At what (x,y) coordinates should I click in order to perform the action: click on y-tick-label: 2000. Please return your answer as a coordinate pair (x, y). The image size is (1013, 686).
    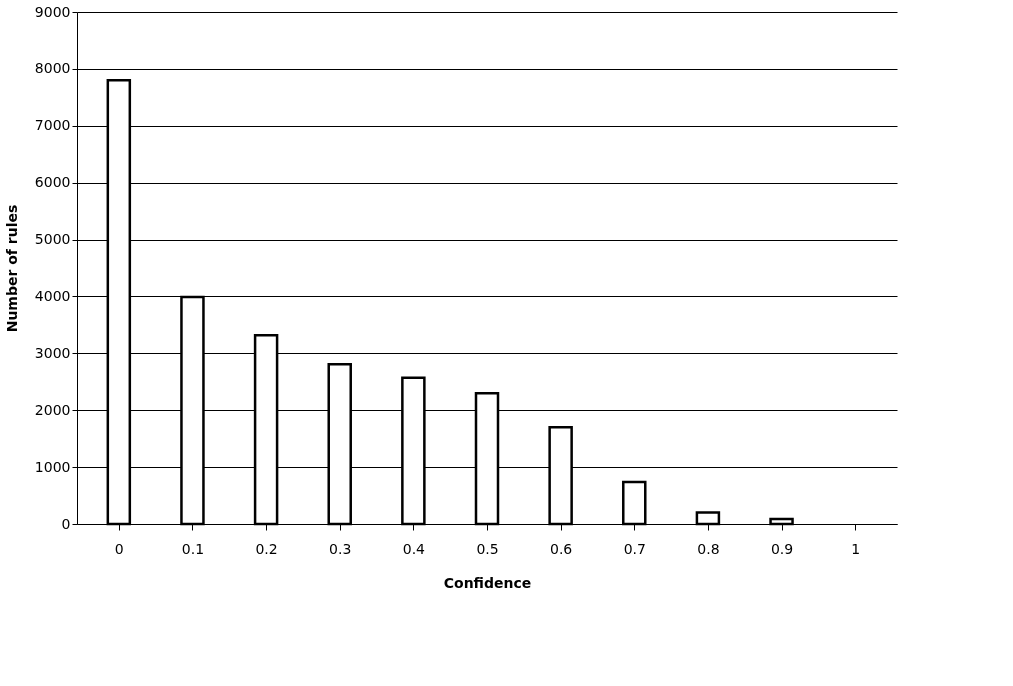
    Looking at the image, I should click on (52, 409).